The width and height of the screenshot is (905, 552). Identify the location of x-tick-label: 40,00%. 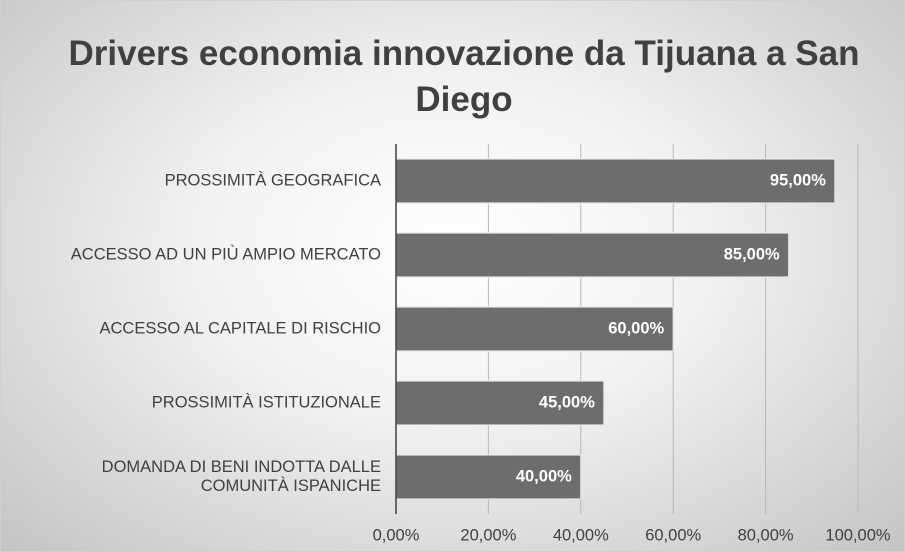
(581, 535).